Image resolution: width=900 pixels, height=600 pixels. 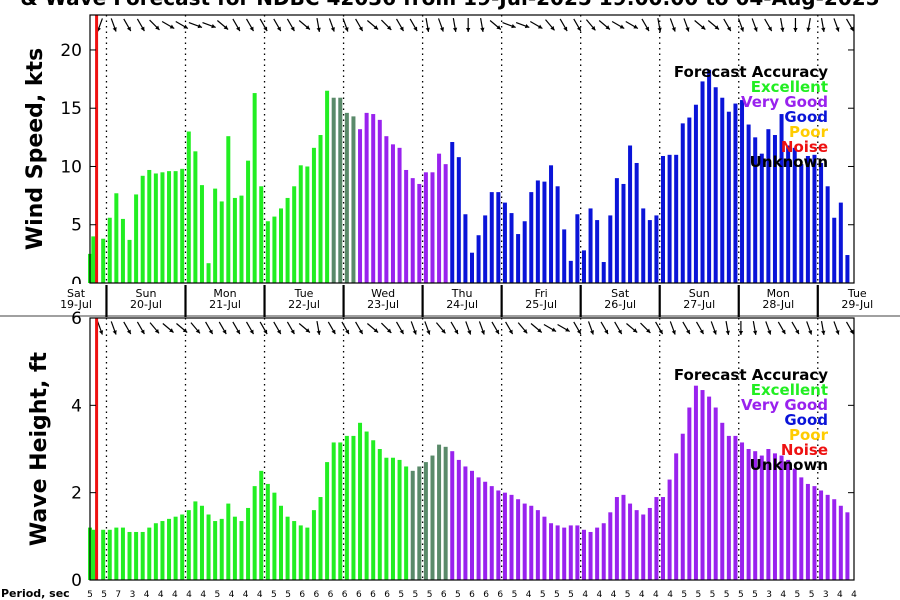 I want to click on day-name: Mon, so click(x=778, y=293).